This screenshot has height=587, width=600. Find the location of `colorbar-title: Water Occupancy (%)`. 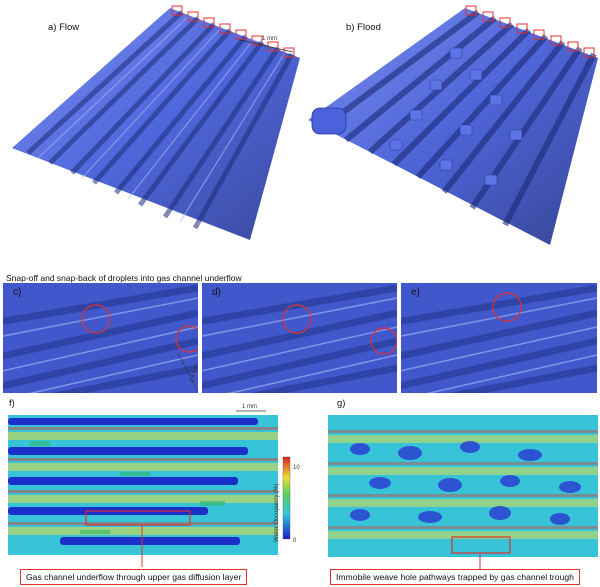

colorbar-title: Water Occupancy (%) is located at coordinates (277, 513).